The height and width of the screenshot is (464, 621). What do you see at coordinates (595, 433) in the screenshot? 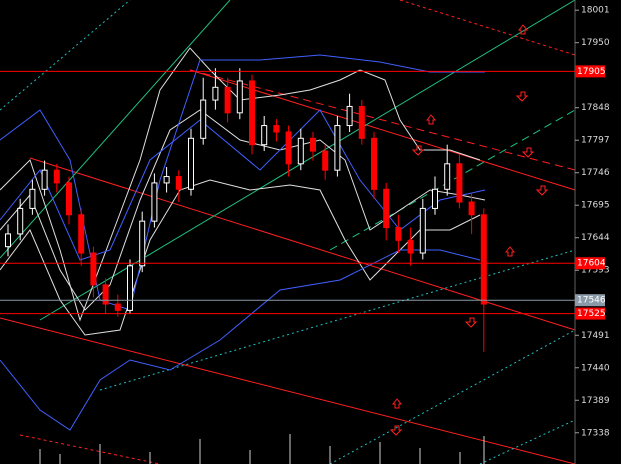
I see `y-tick-label: 17338` at bounding box center [595, 433].